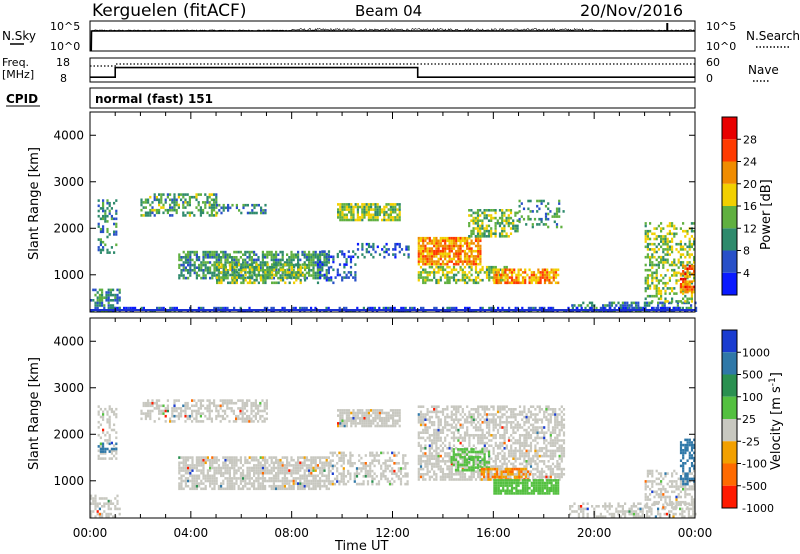  Describe the element at coordinates (751, 441) in the screenshot. I see `velocity-colorbar-tick: -25` at that location.